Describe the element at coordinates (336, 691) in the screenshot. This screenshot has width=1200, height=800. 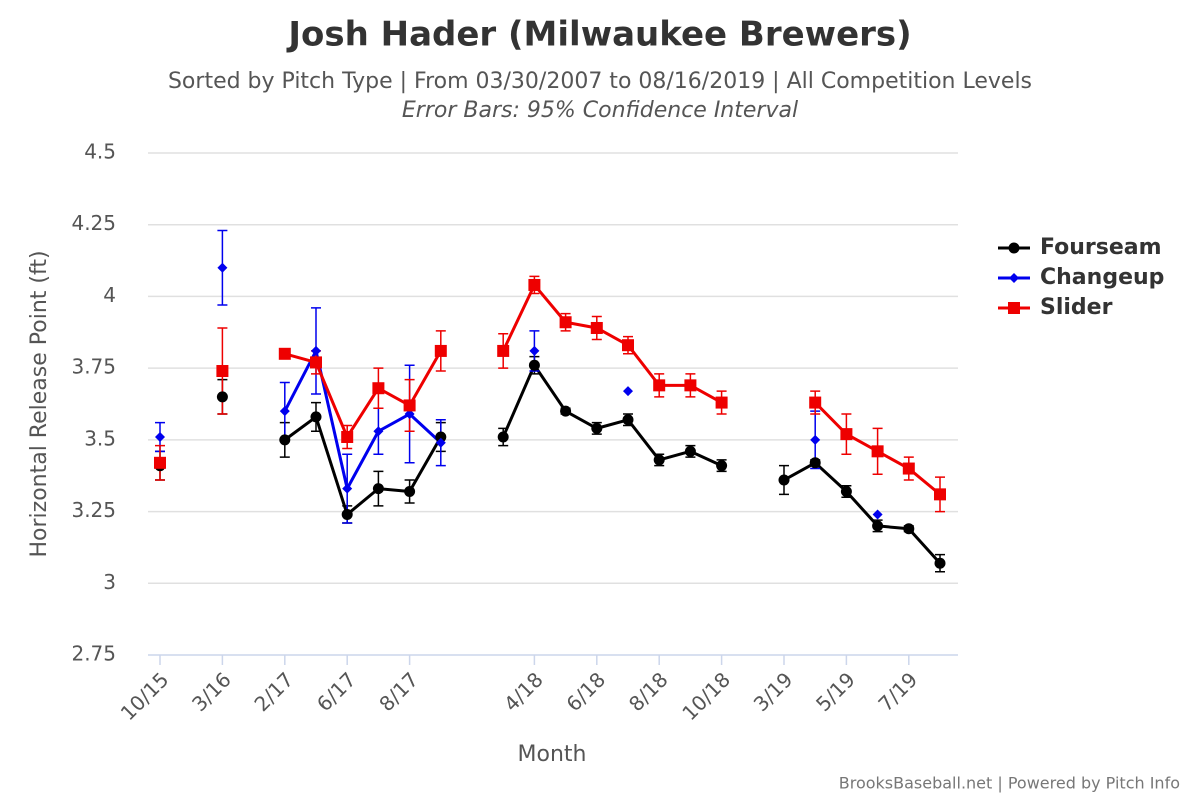
I see `x-tick-label: 6/17` at that location.